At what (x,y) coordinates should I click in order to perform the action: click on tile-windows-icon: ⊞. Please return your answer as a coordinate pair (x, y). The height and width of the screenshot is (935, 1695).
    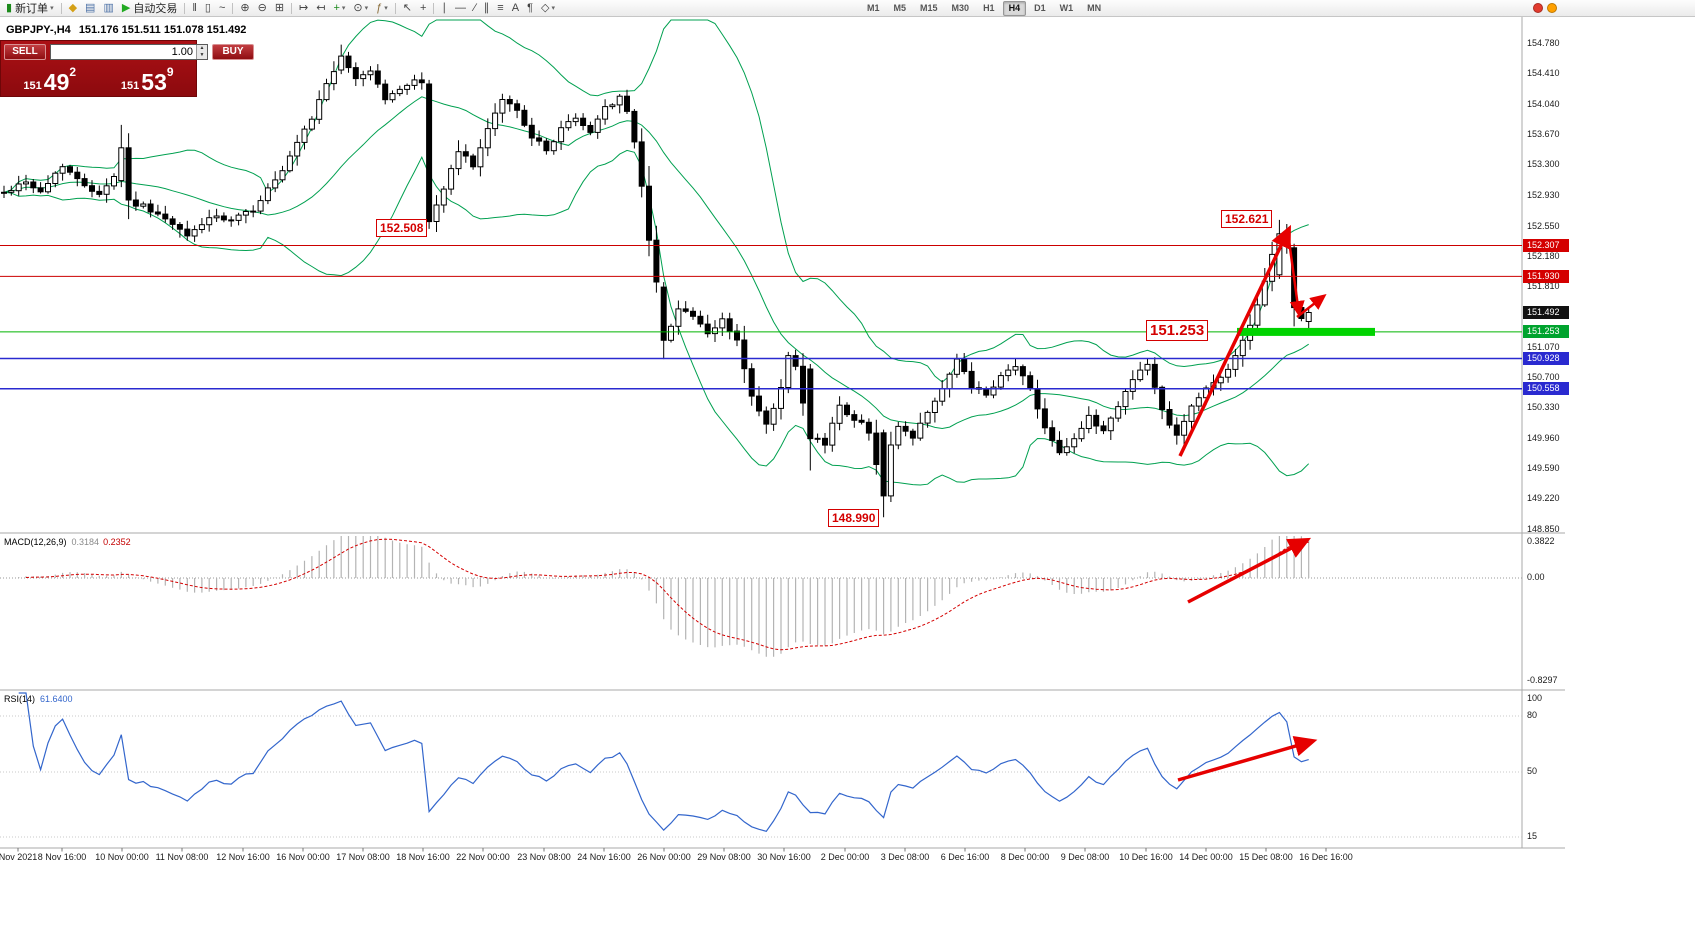
    Looking at the image, I should click on (279, 8).